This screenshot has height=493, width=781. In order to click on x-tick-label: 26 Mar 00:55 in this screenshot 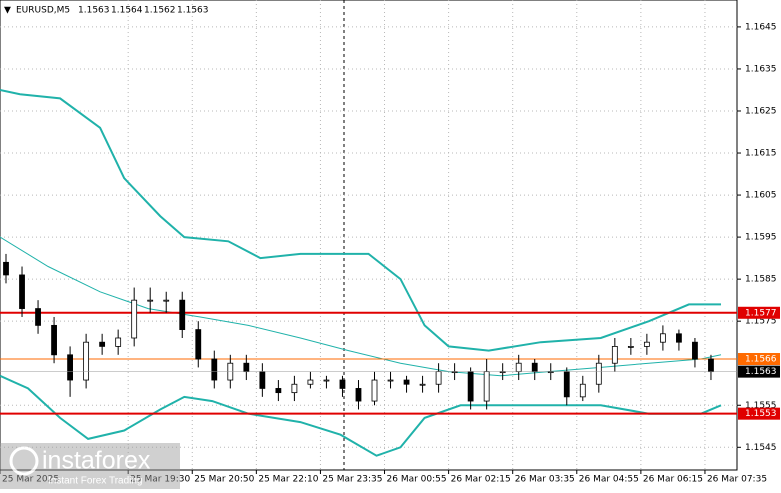, I will do `click(417, 480)`.